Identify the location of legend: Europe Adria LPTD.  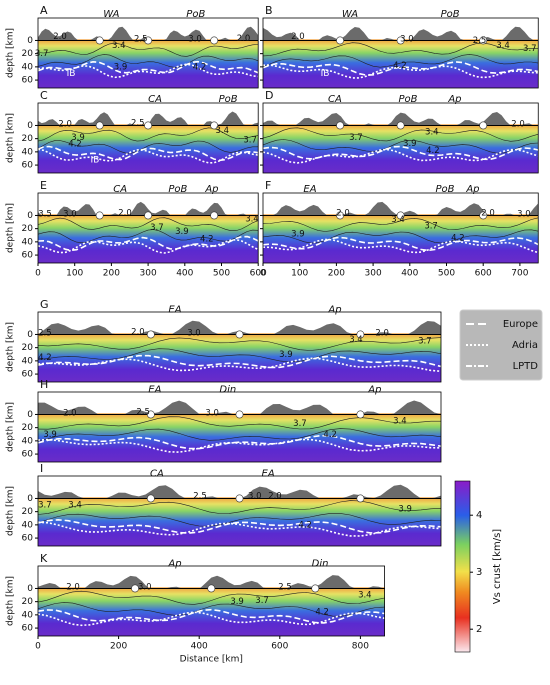
(501, 345).